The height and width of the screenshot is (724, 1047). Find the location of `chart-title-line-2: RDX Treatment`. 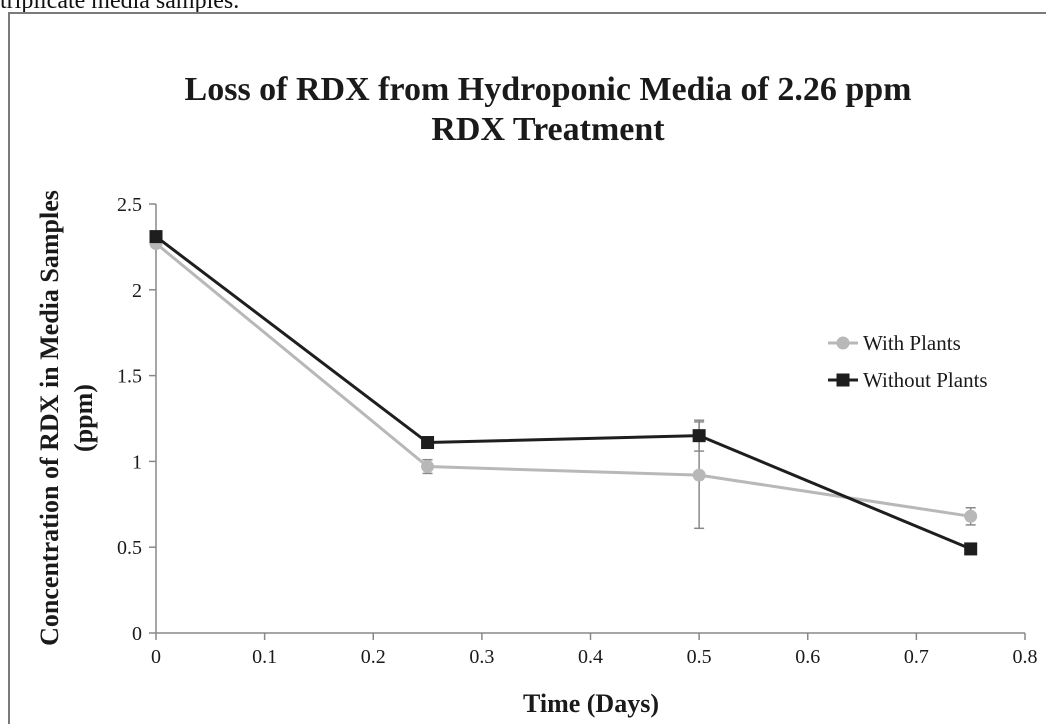

chart-title-line-2: RDX Treatment is located at coordinates (548, 129).